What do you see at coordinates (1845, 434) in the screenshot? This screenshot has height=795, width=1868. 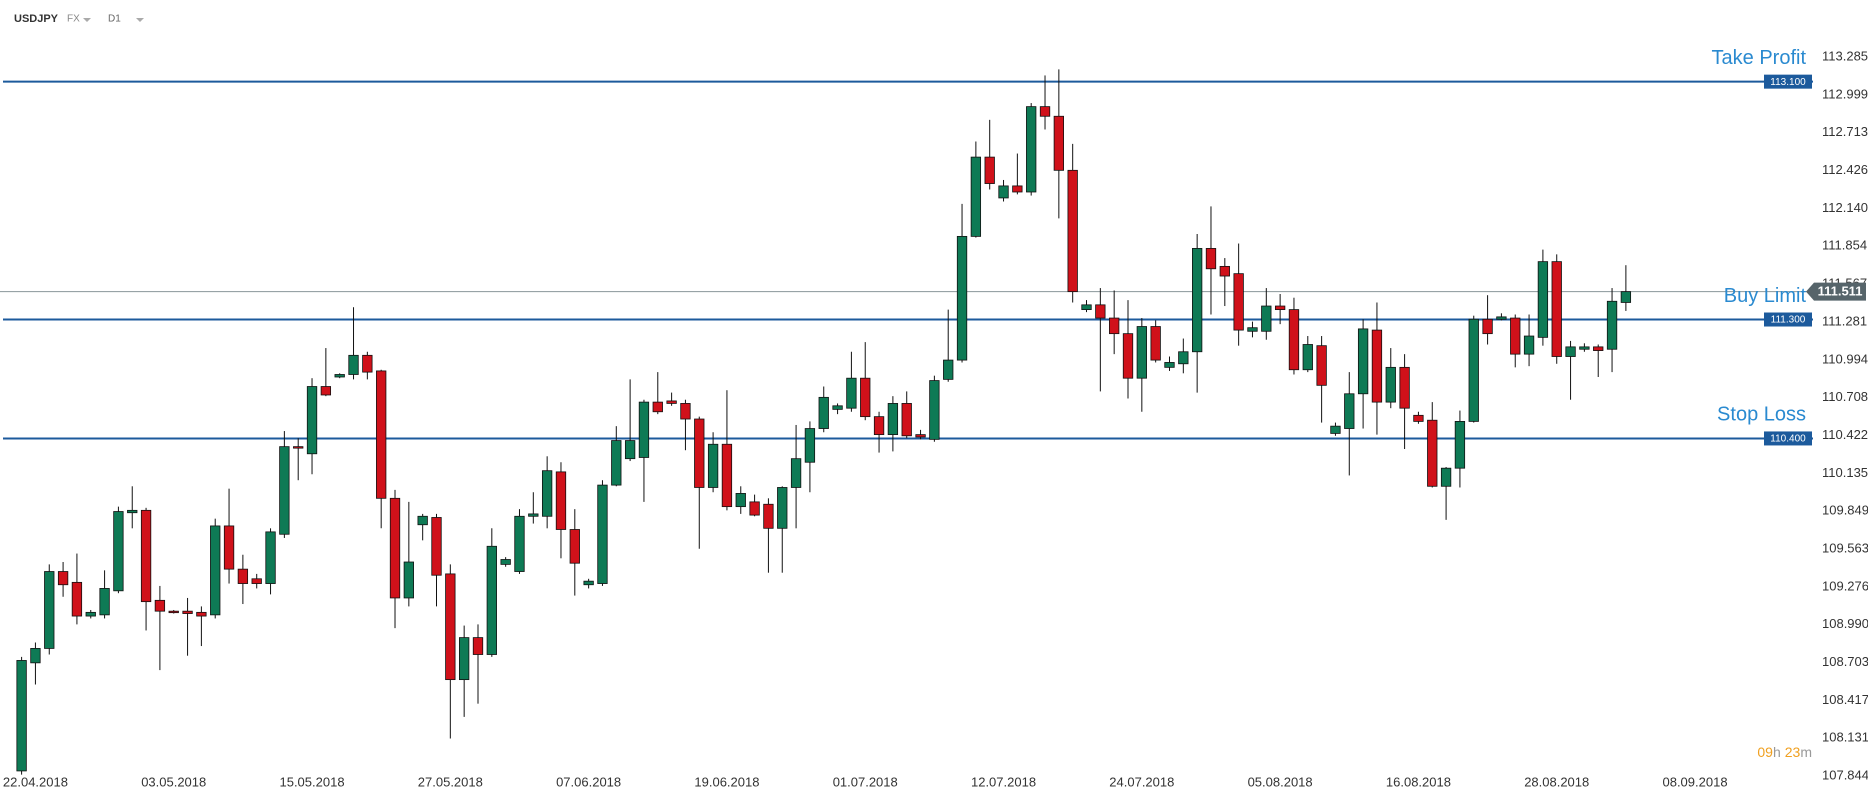 I see `y-tick-label: 110.422` at bounding box center [1845, 434].